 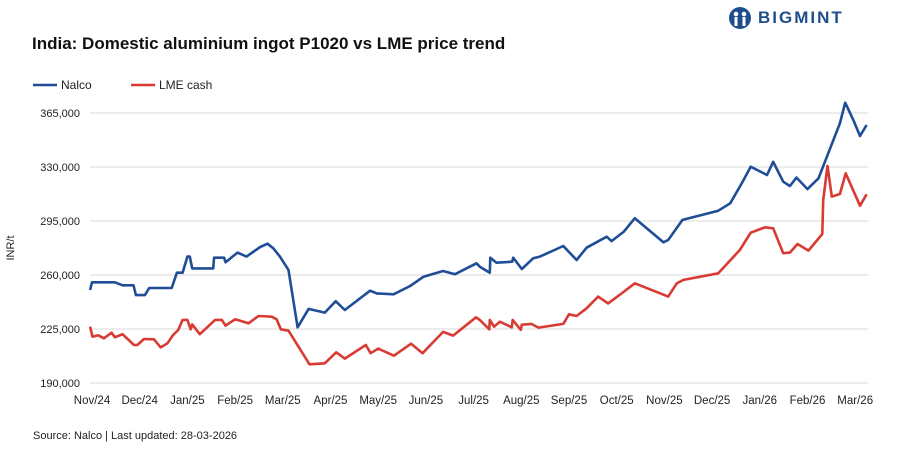 I want to click on x-tick-label: Jul/25, so click(x=473, y=401).